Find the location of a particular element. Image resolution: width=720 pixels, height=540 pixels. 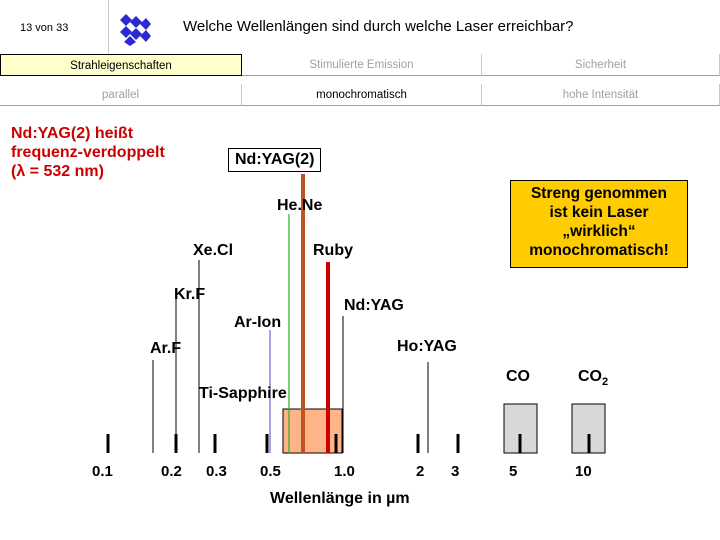

ndyag2-explanation-line3: (λ = 532 nm) is located at coordinates (88, 171).